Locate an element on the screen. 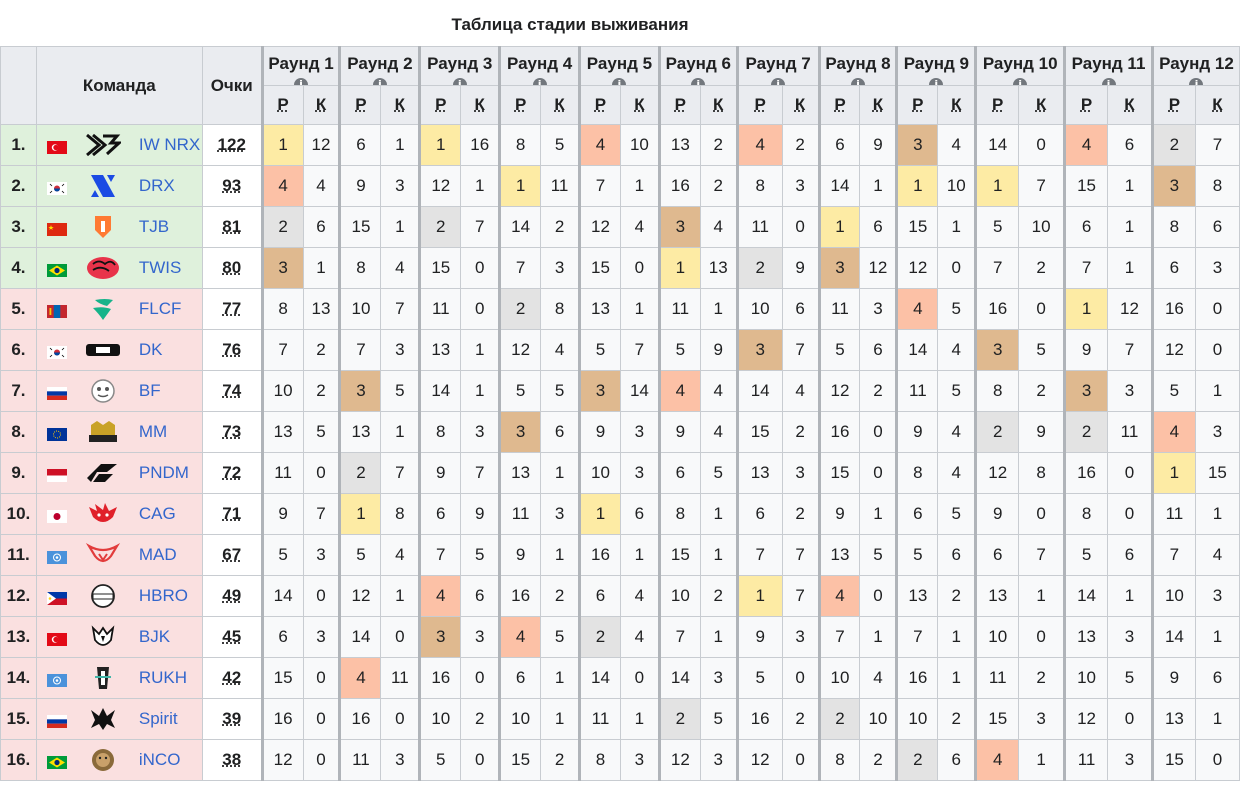 The width and height of the screenshot is (1240, 792). flag-id-icon is located at coordinates (56, 474).